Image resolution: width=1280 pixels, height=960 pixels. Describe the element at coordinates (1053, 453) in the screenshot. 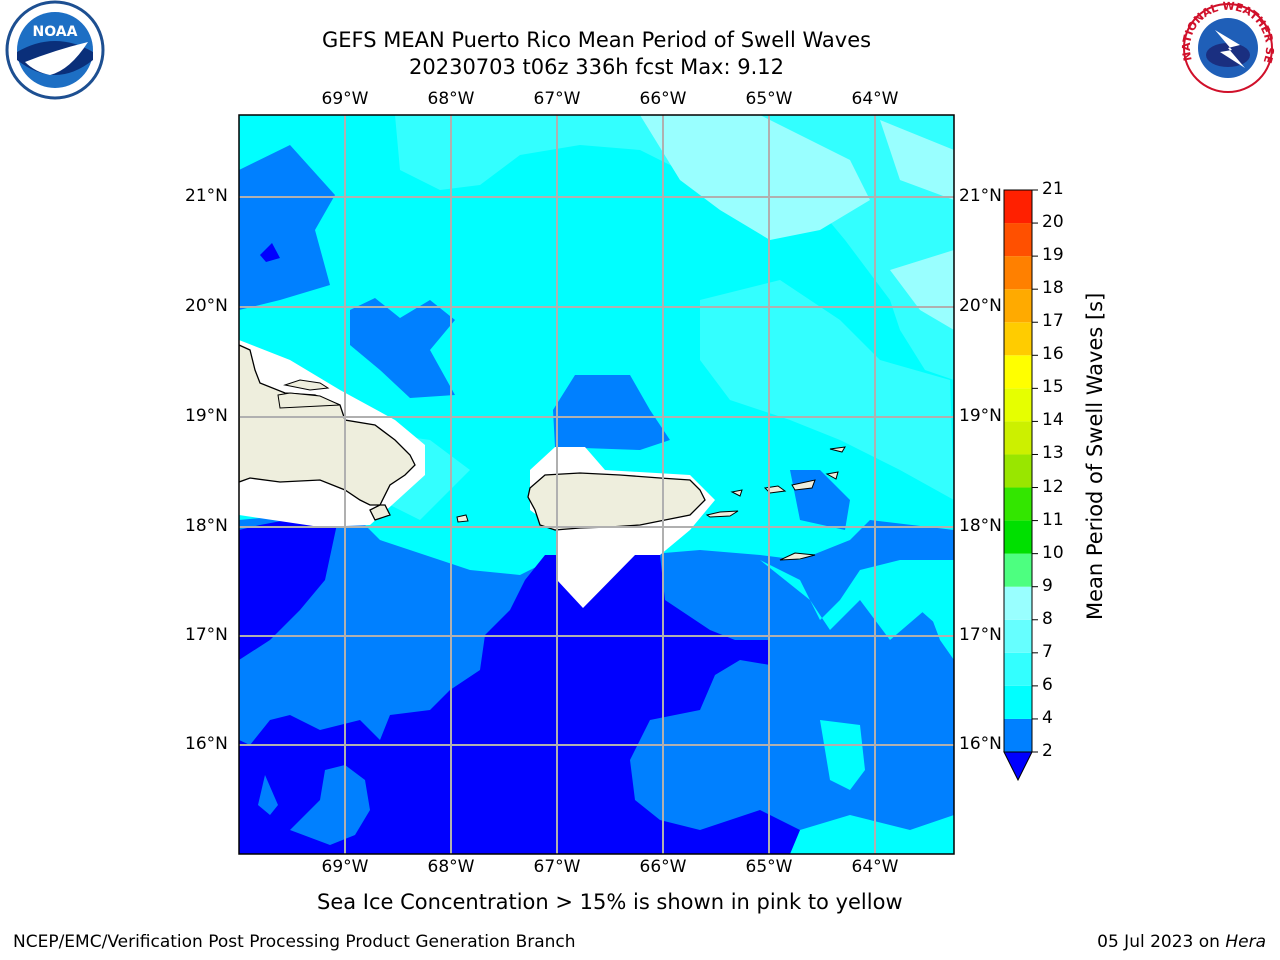

I see `colorbar-tick-label: 13` at that location.